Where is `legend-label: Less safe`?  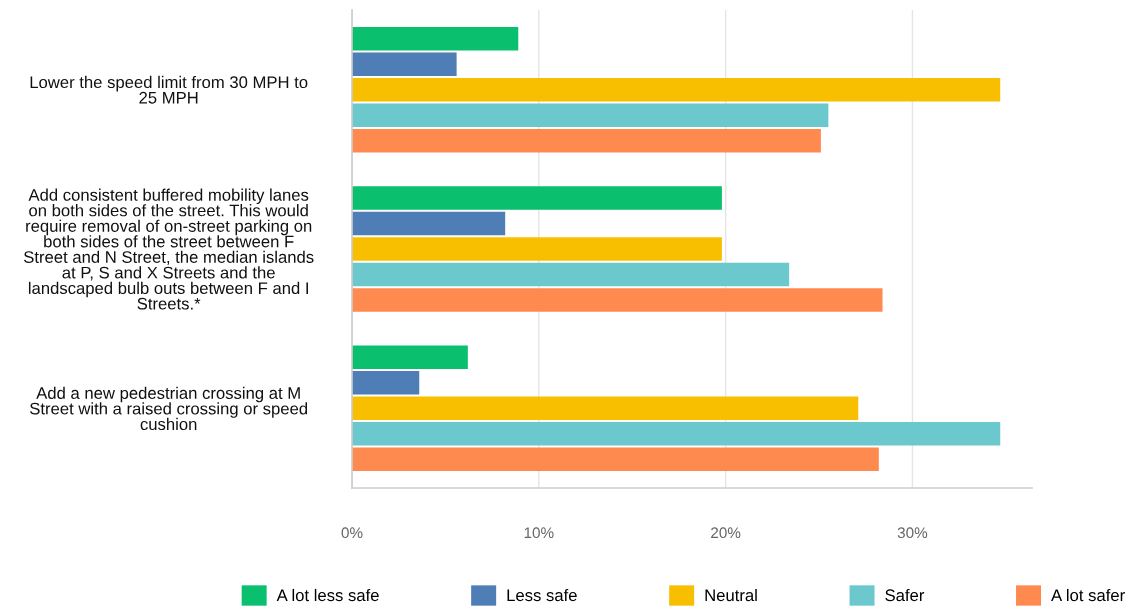 legend-label: Less safe is located at coordinates (542, 595).